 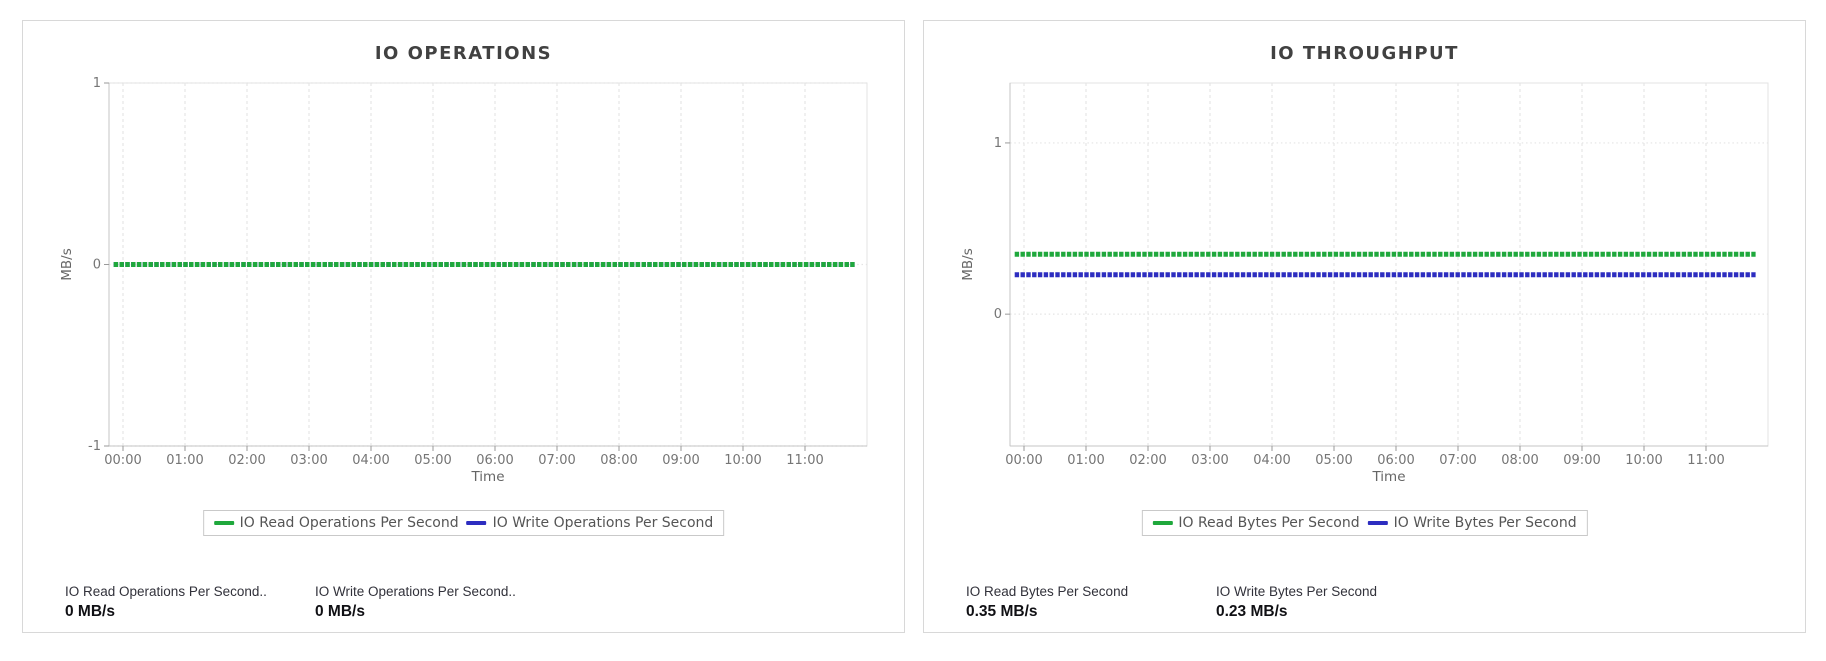 I want to click on legend-item-read: IO Read Bytes Per Second, so click(x=1256, y=523).